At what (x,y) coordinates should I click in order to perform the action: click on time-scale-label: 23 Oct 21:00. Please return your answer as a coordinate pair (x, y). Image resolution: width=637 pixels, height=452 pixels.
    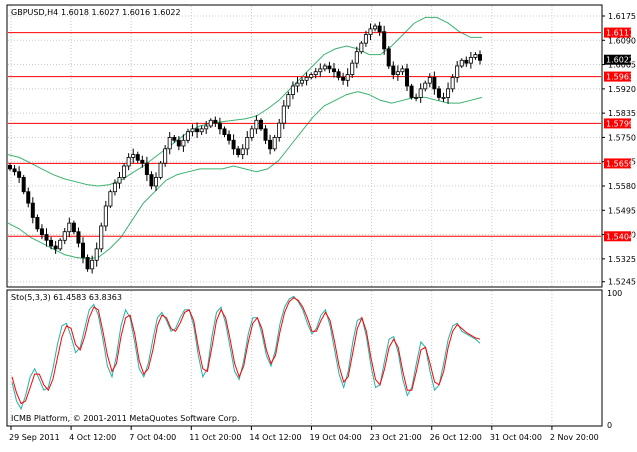
    Looking at the image, I should click on (396, 437).